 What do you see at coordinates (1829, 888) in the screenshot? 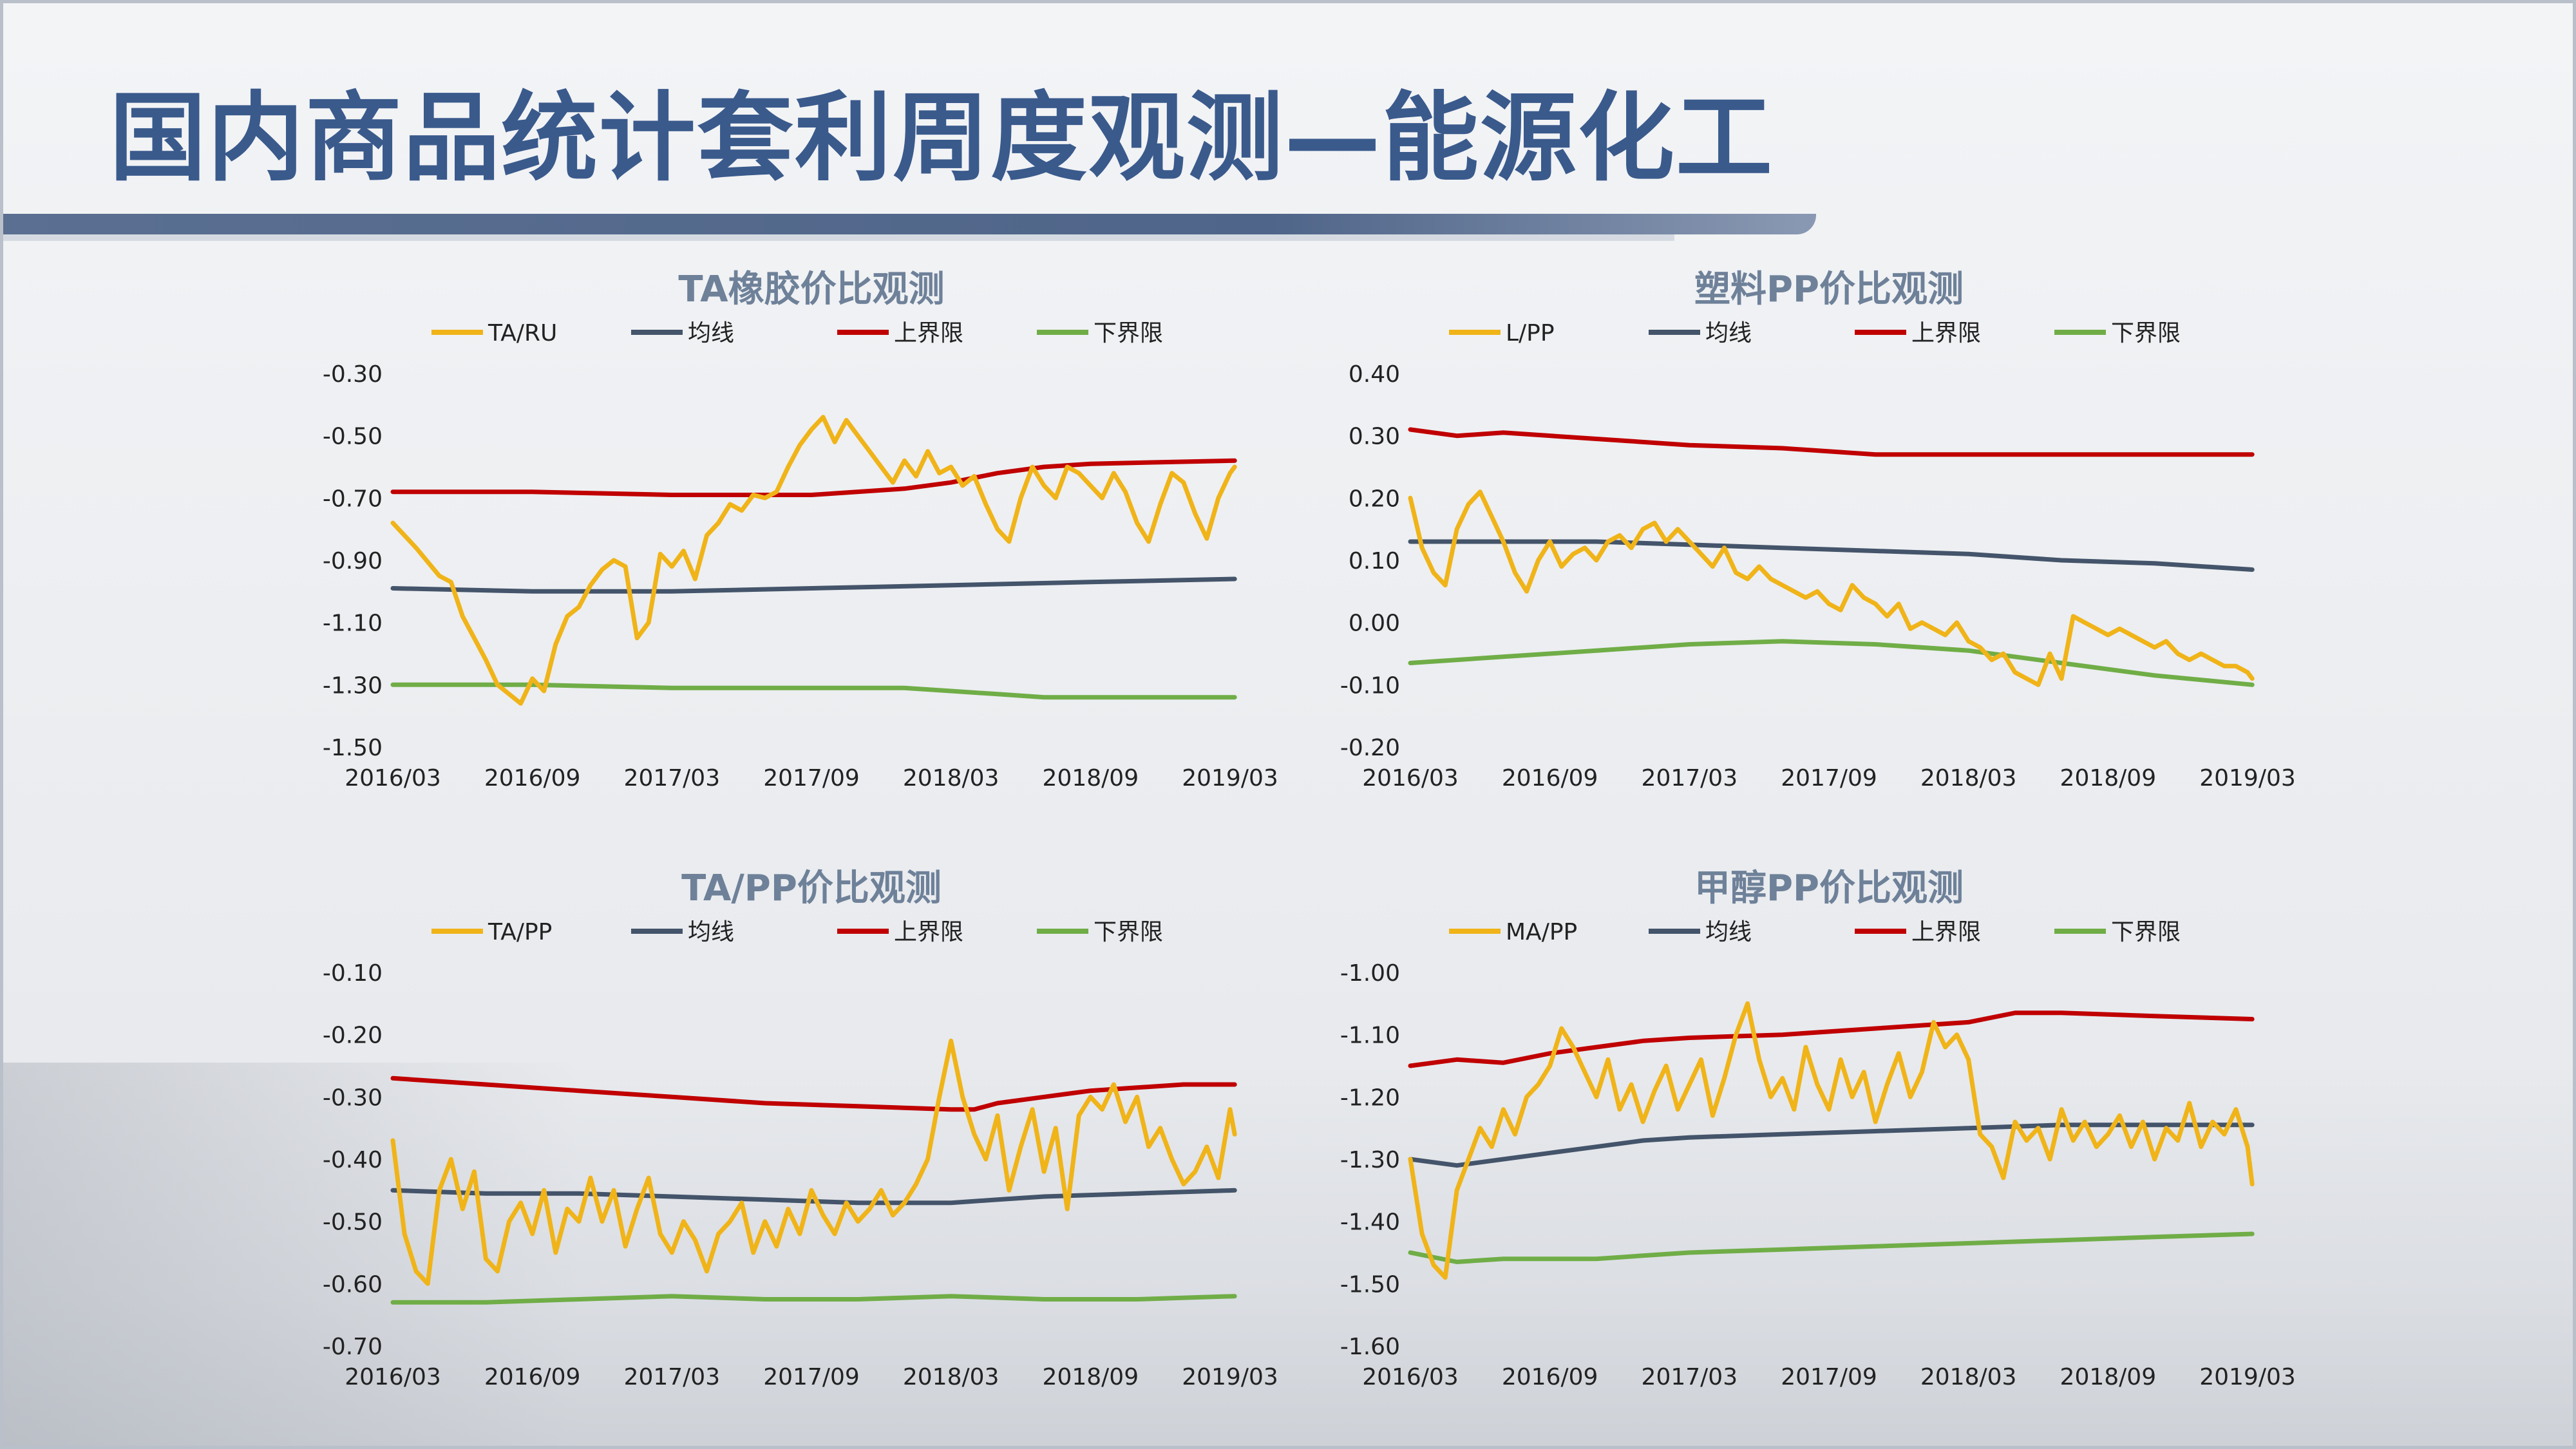
I see `chart-title: 甲醇PP价比观测` at bounding box center [1829, 888].